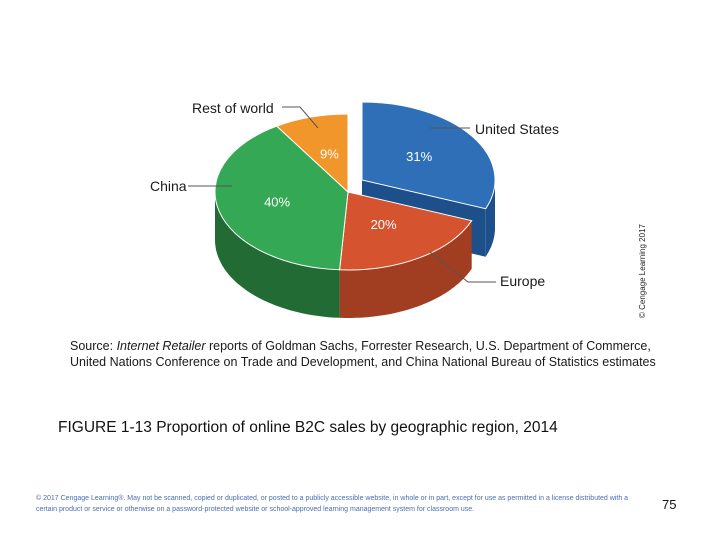  Describe the element at coordinates (490, 219) in the screenshot. I see `slice-side-united-states` at that location.